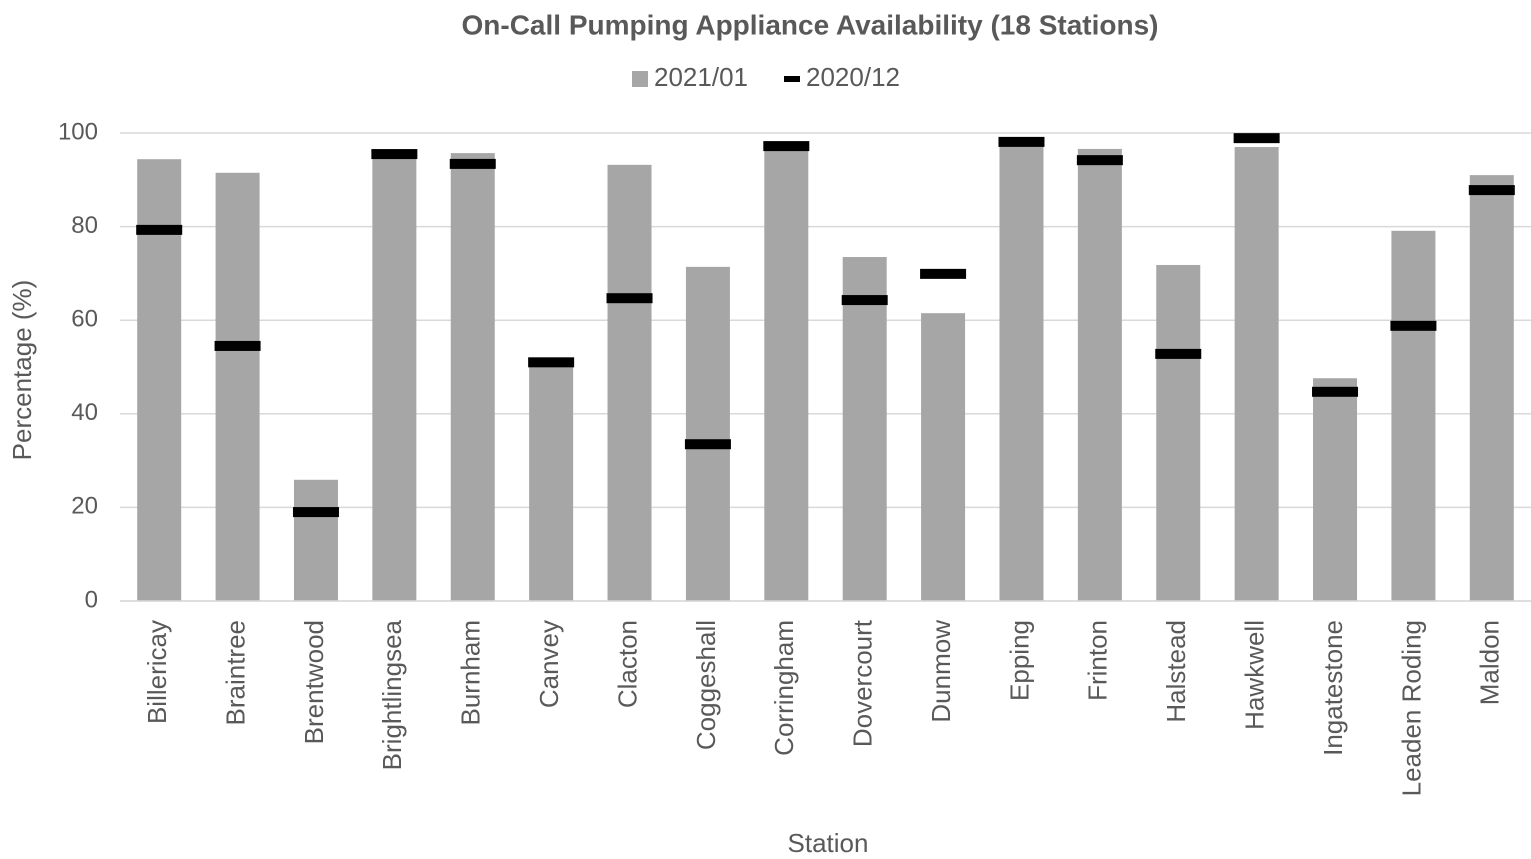 This screenshot has width=1531, height=859. Describe the element at coordinates (549, 664) in the screenshot. I see `x-tick-label: Canvey` at that location.